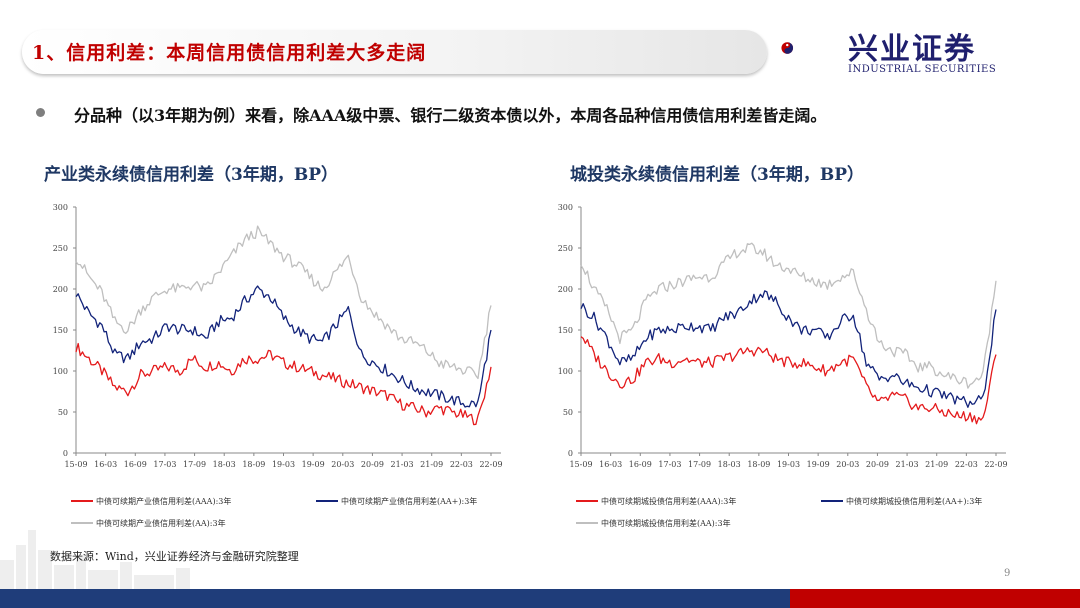  Describe the element at coordinates (40, 112) in the screenshot. I see `bullet-icon` at that location.